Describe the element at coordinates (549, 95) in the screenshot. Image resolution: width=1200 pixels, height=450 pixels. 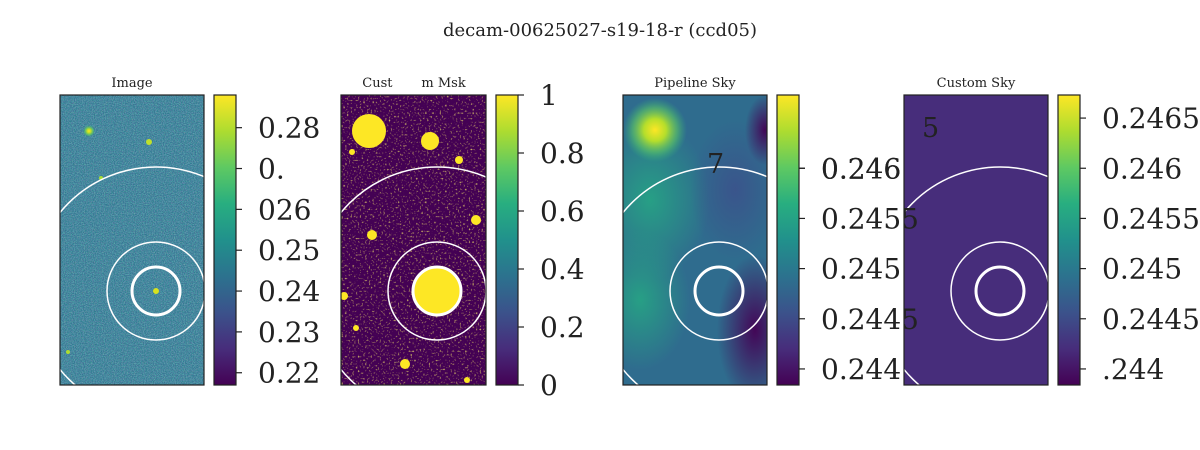
I see `colorbar-tick-label: 1` at that location.